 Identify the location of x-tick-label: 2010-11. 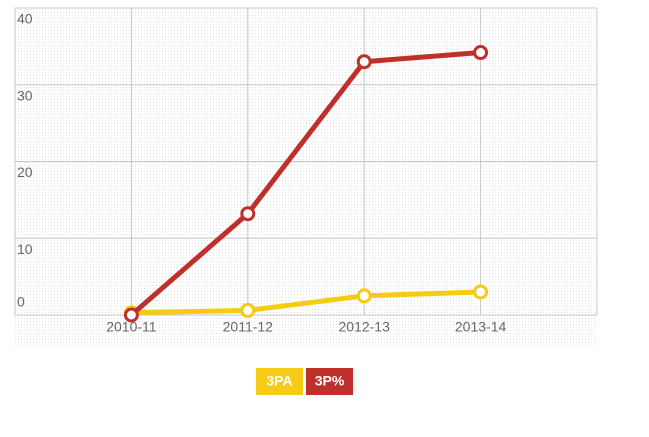
(131, 327).